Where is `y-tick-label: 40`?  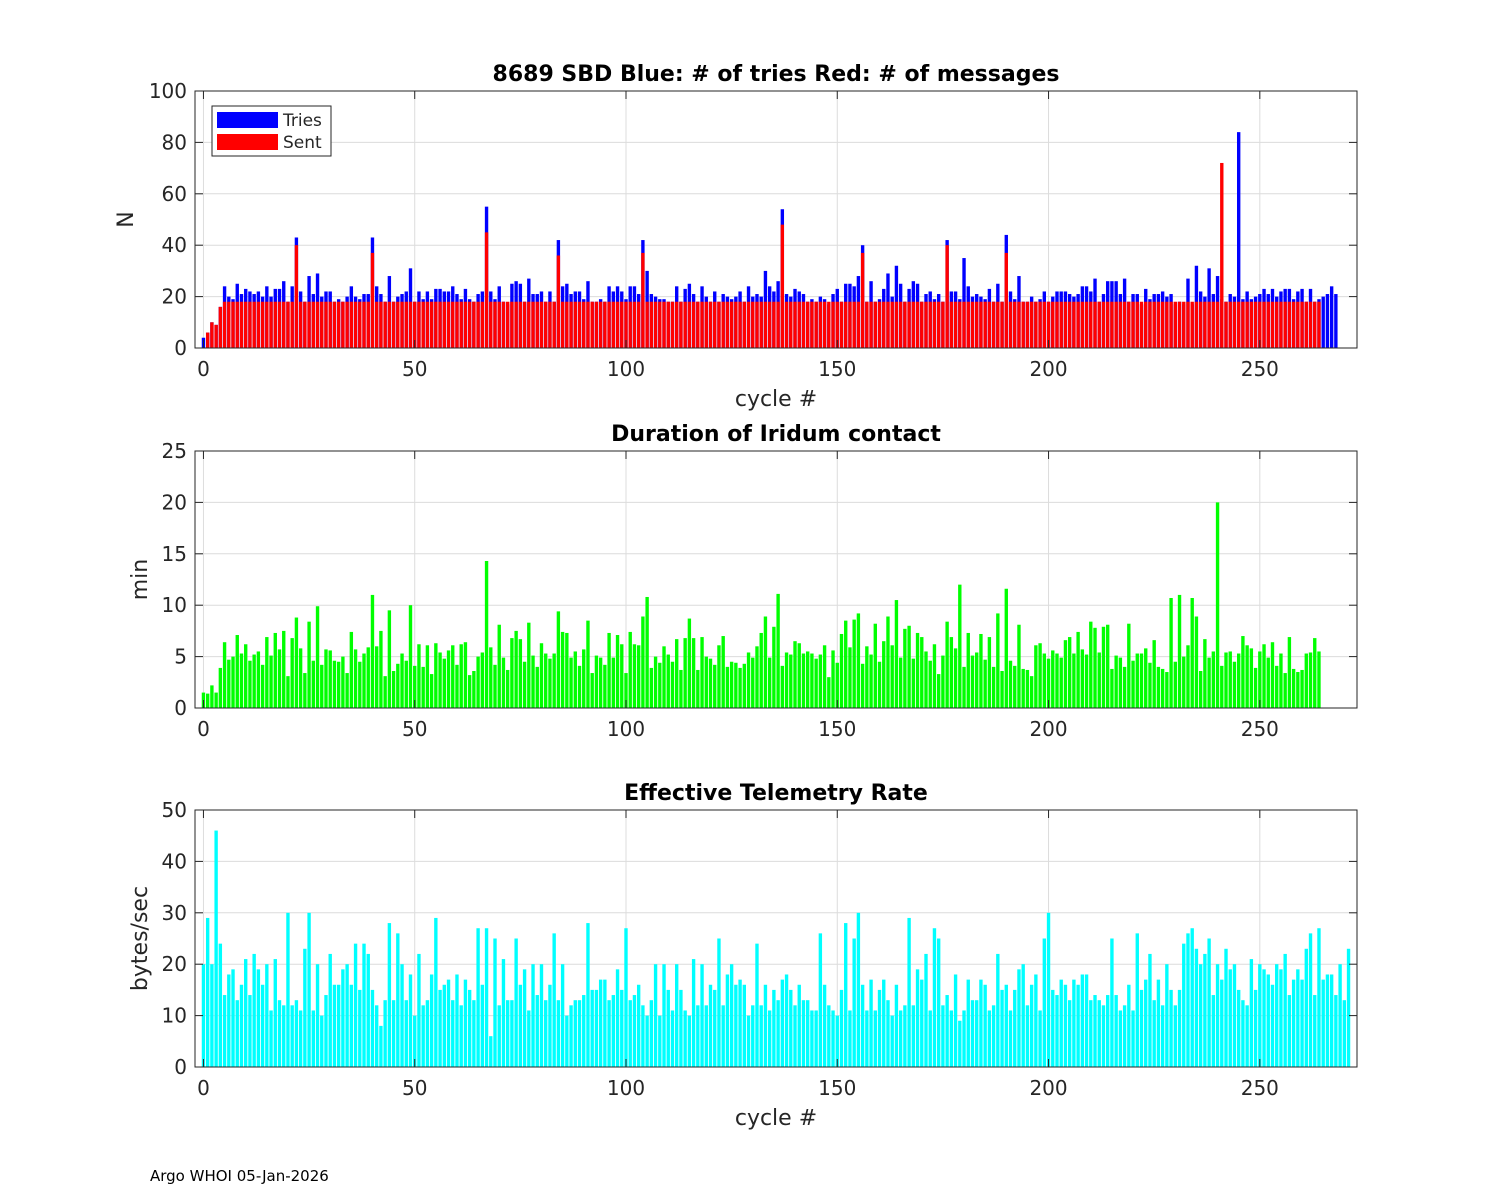
y-tick-label: 40 is located at coordinates (174, 245).